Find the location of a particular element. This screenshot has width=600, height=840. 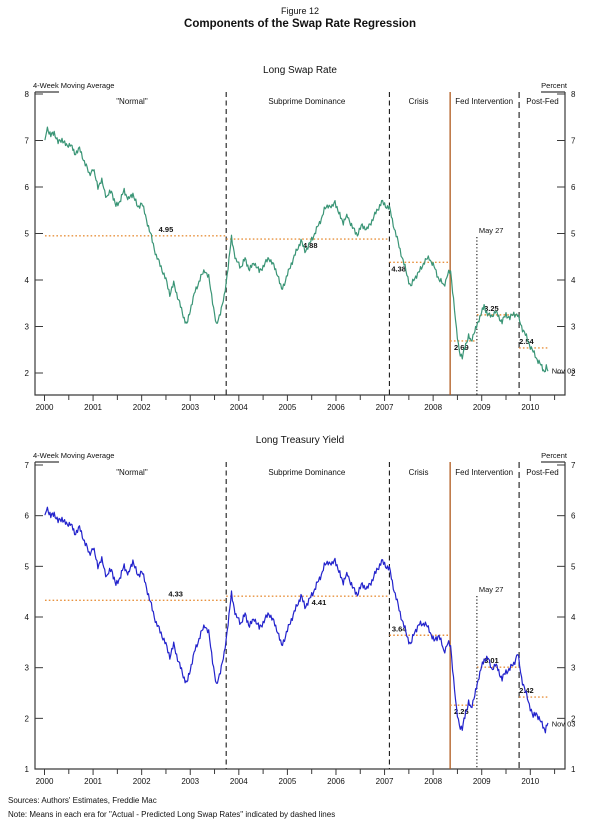

era-mean-value: 4.95 is located at coordinates (166, 229).